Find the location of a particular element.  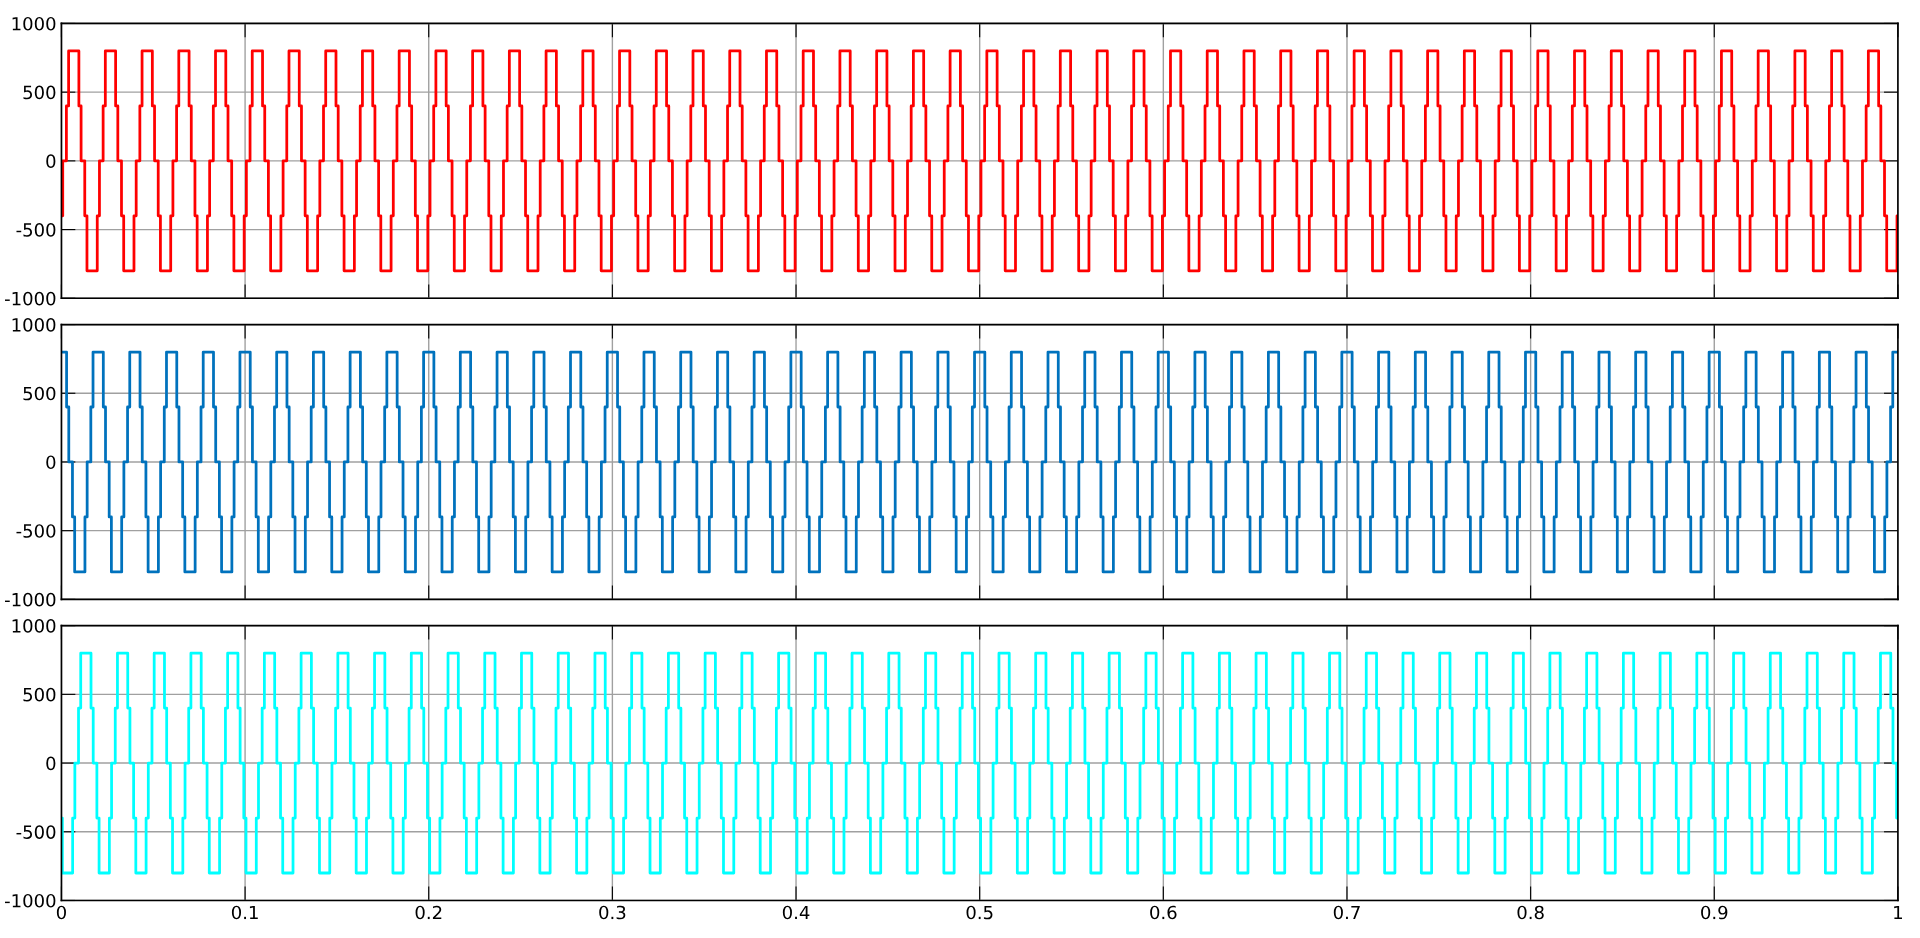

x-tick-label: 0.9 is located at coordinates (1714, 912).